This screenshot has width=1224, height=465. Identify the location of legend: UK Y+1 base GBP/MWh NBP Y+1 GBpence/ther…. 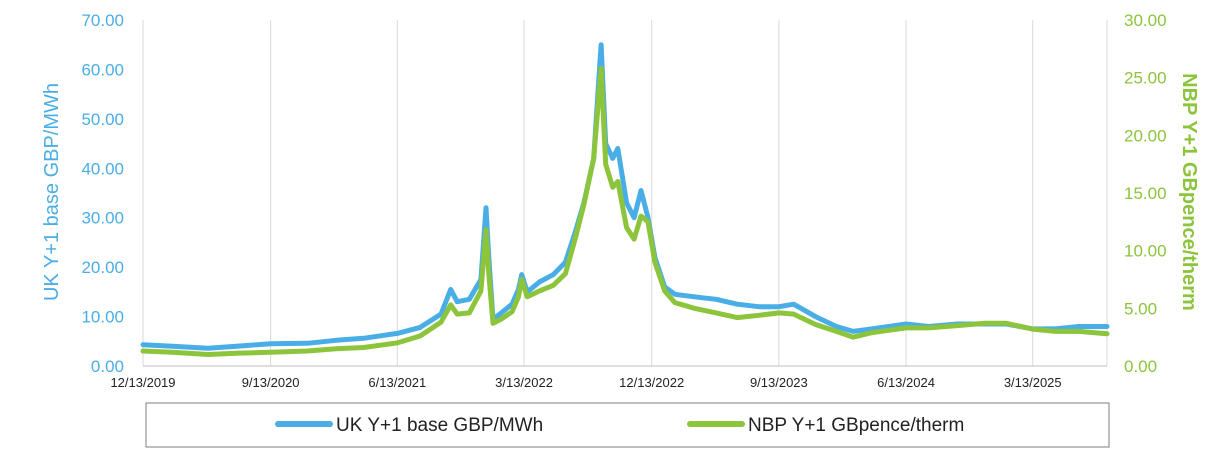
(627, 425).